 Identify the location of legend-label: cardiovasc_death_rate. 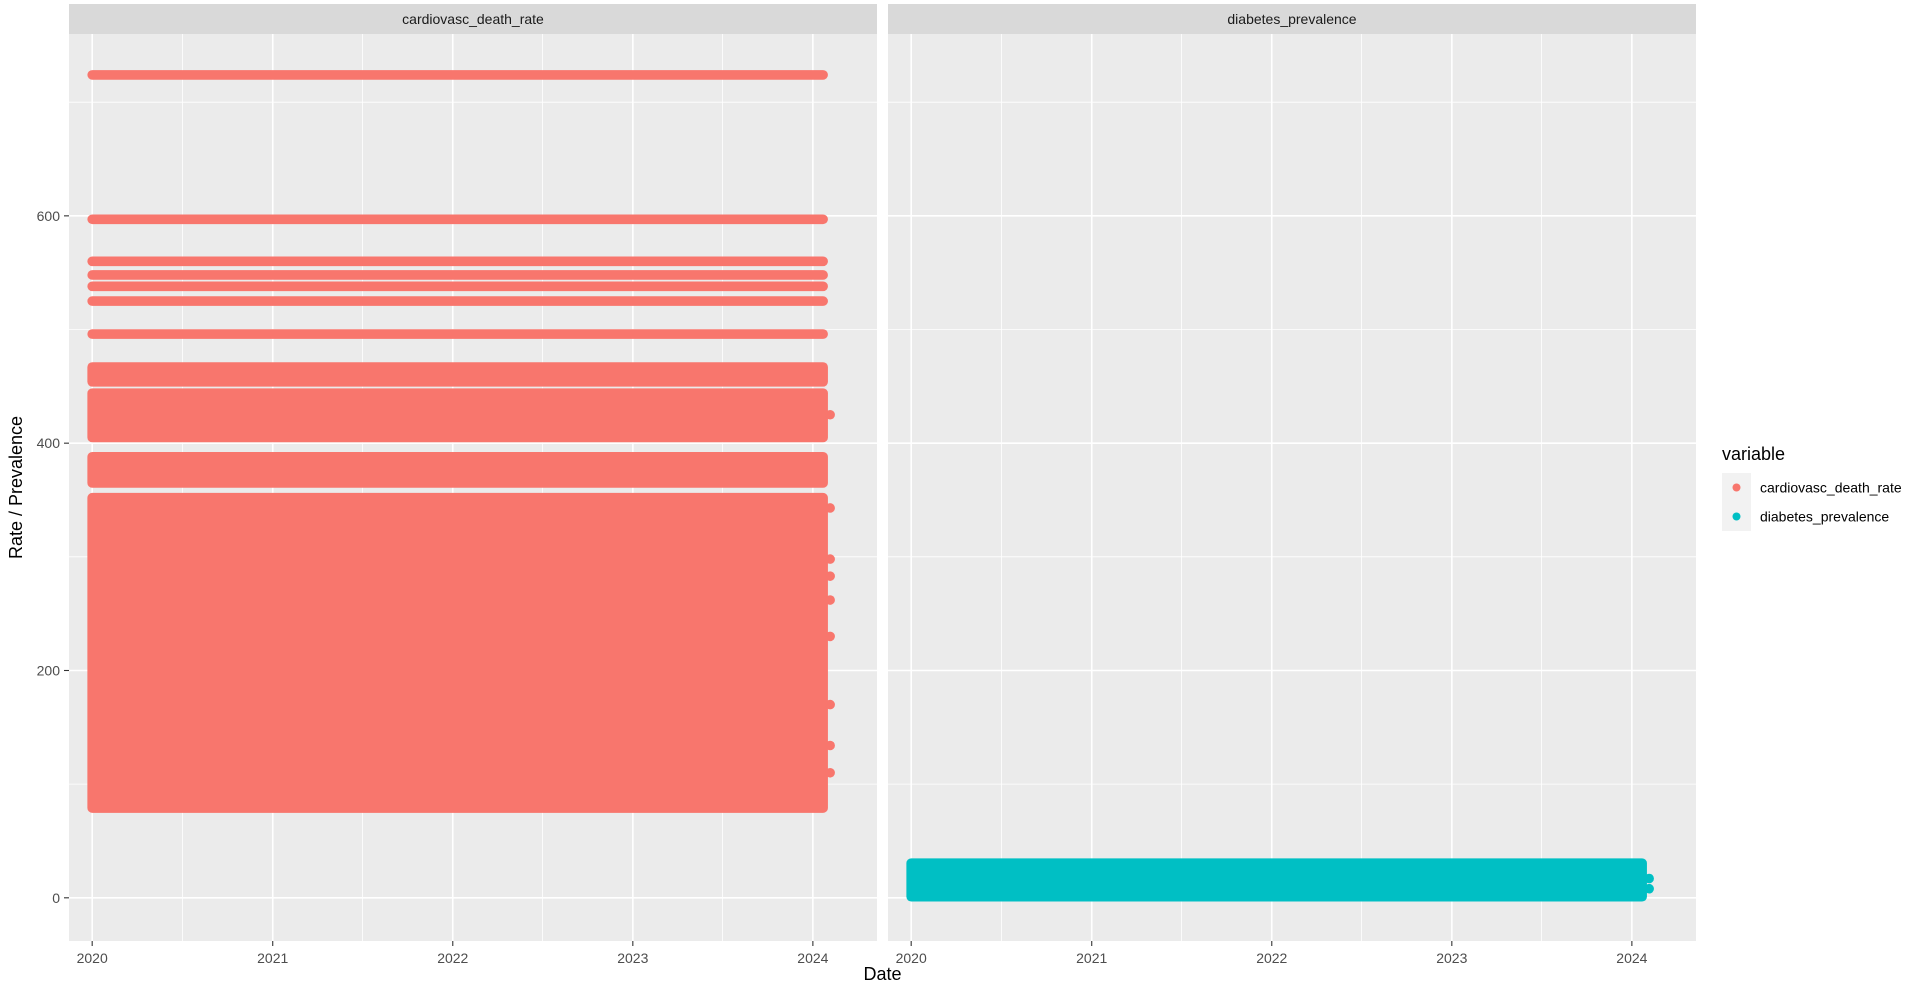
(1831, 488).